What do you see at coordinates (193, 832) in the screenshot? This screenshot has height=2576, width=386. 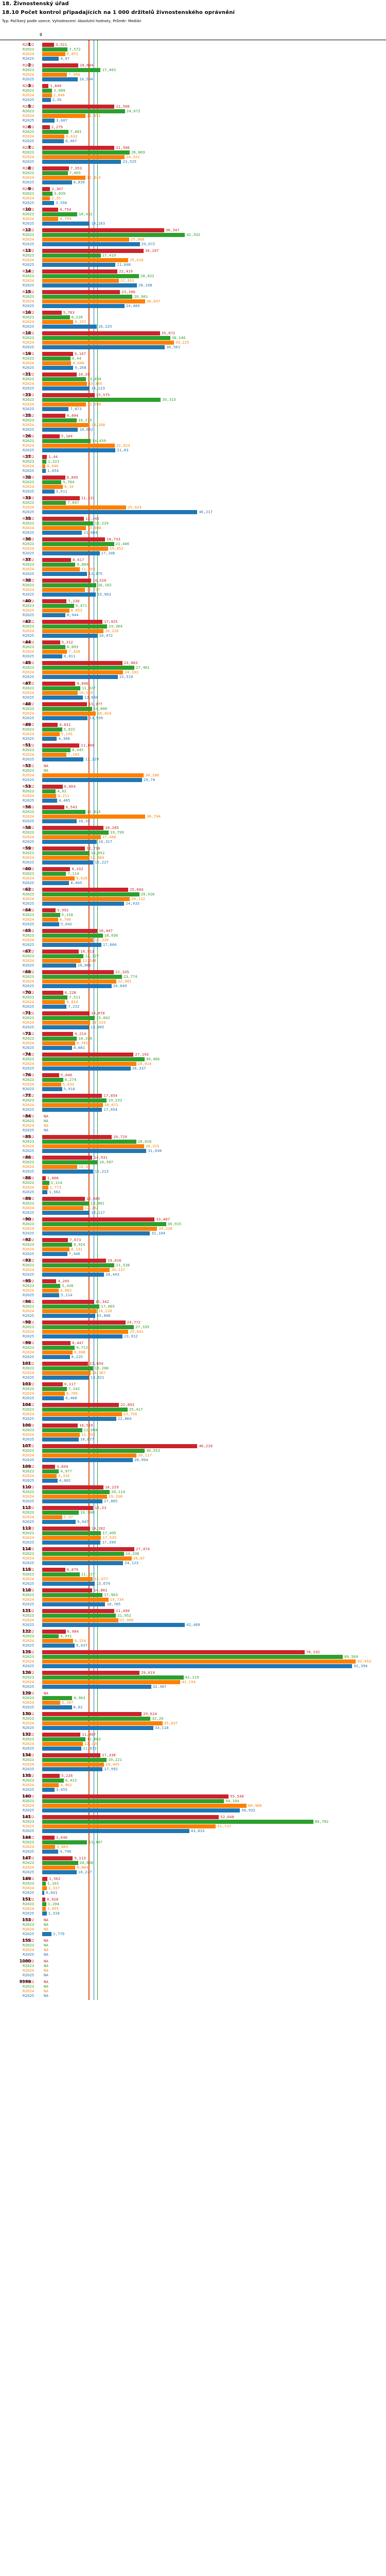 I see `bar-row: R2023 19,799` at bounding box center [193, 832].